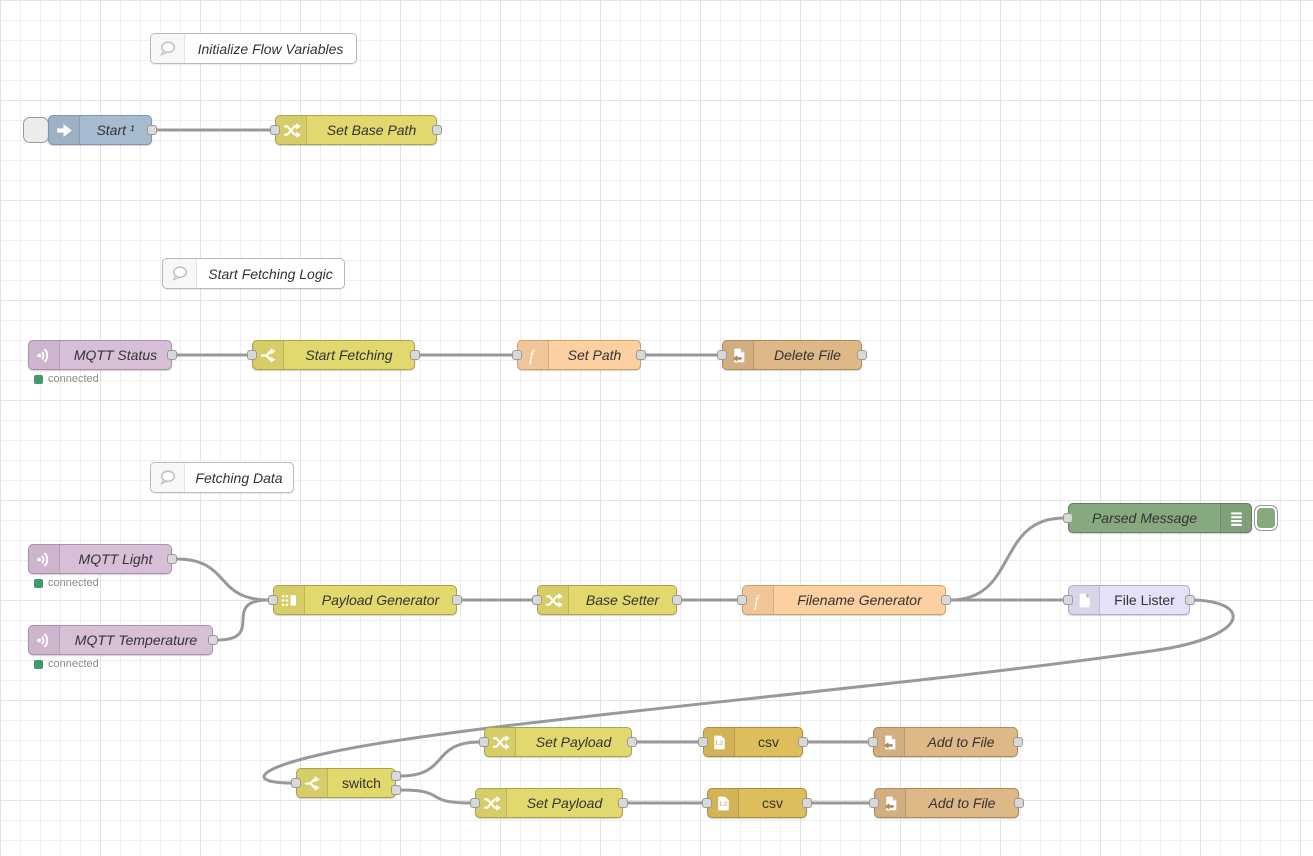 Image resolution: width=1313 pixels, height=856 pixels. What do you see at coordinates (532, 355) in the screenshot?
I see `svg-text: f` at bounding box center [532, 355].